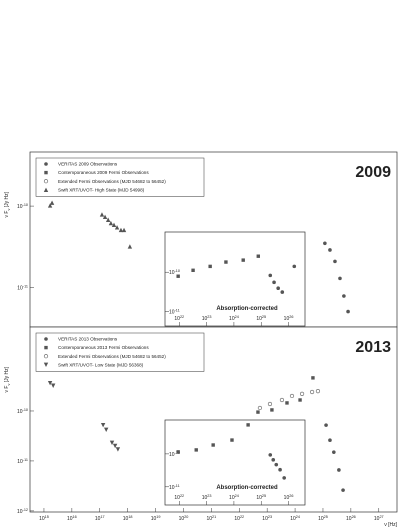 Image resolution: width=409 pixels, height=529 pixels. I want to click on text-run: Swift XRT/UVOT- High State (MJD 54998), so click(101, 189).